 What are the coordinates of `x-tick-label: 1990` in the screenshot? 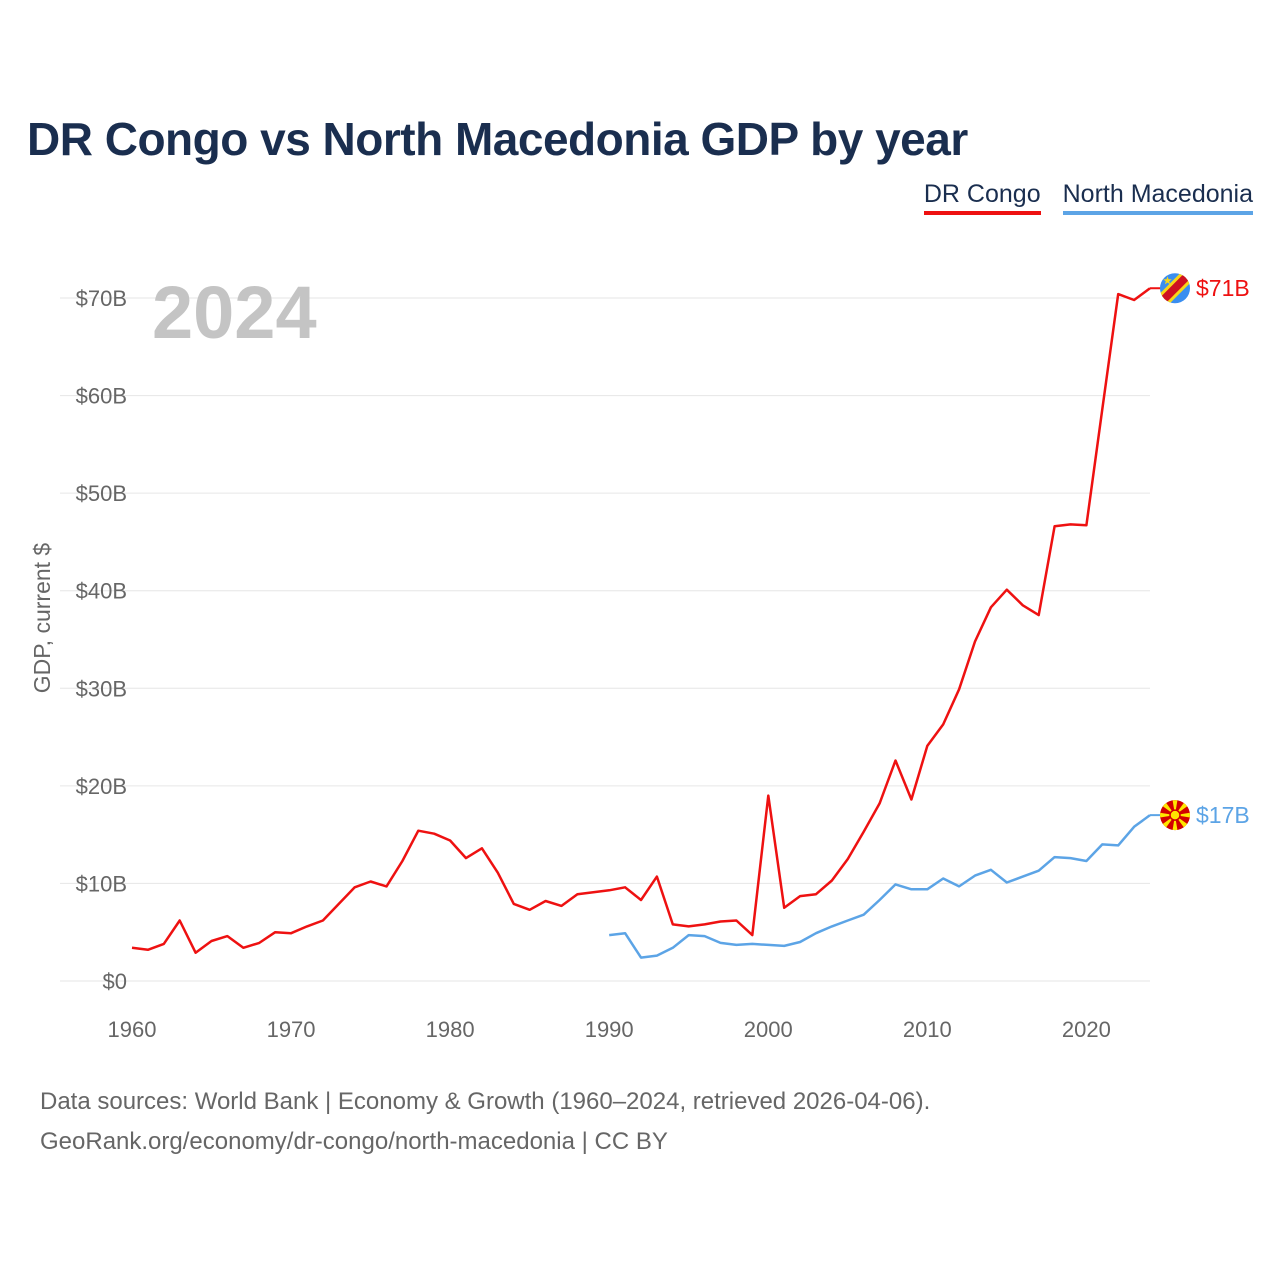 It's located at (609, 1029).